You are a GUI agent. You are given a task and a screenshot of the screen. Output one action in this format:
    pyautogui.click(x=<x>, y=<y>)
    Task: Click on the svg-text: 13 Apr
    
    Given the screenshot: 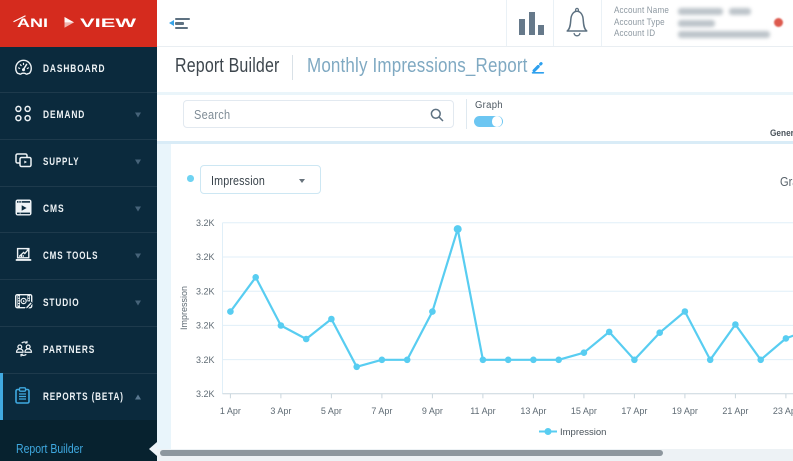 What is the action you would take?
    pyautogui.click(x=533, y=411)
    